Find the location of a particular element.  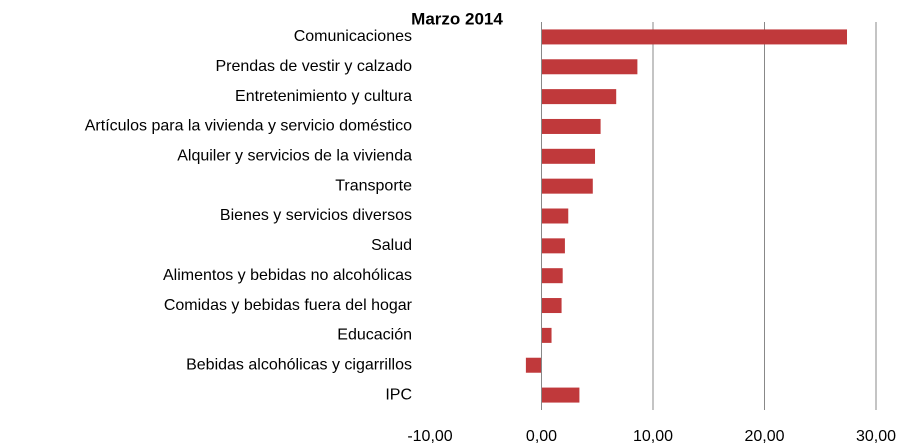

x-tick-label: 10,00 is located at coordinates (653, 436).